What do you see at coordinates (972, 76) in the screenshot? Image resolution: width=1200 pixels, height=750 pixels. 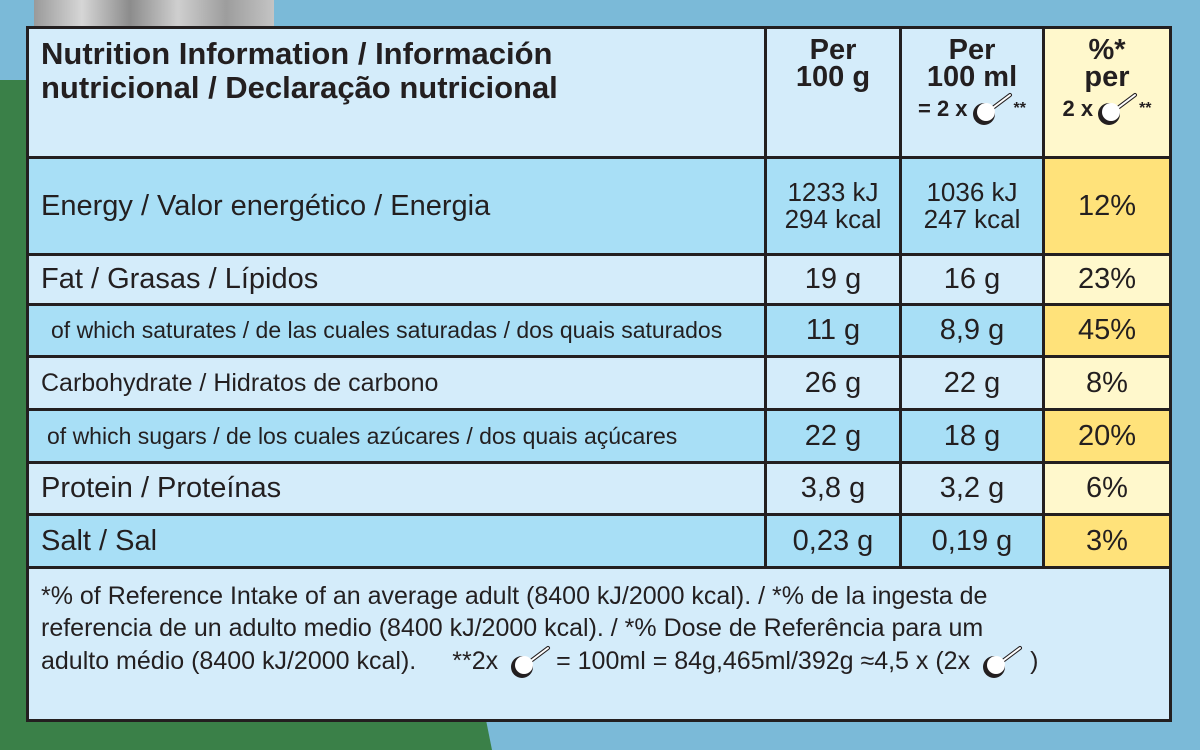 I see `col2-line2: 100 ml` at bounding box center [972, 76].